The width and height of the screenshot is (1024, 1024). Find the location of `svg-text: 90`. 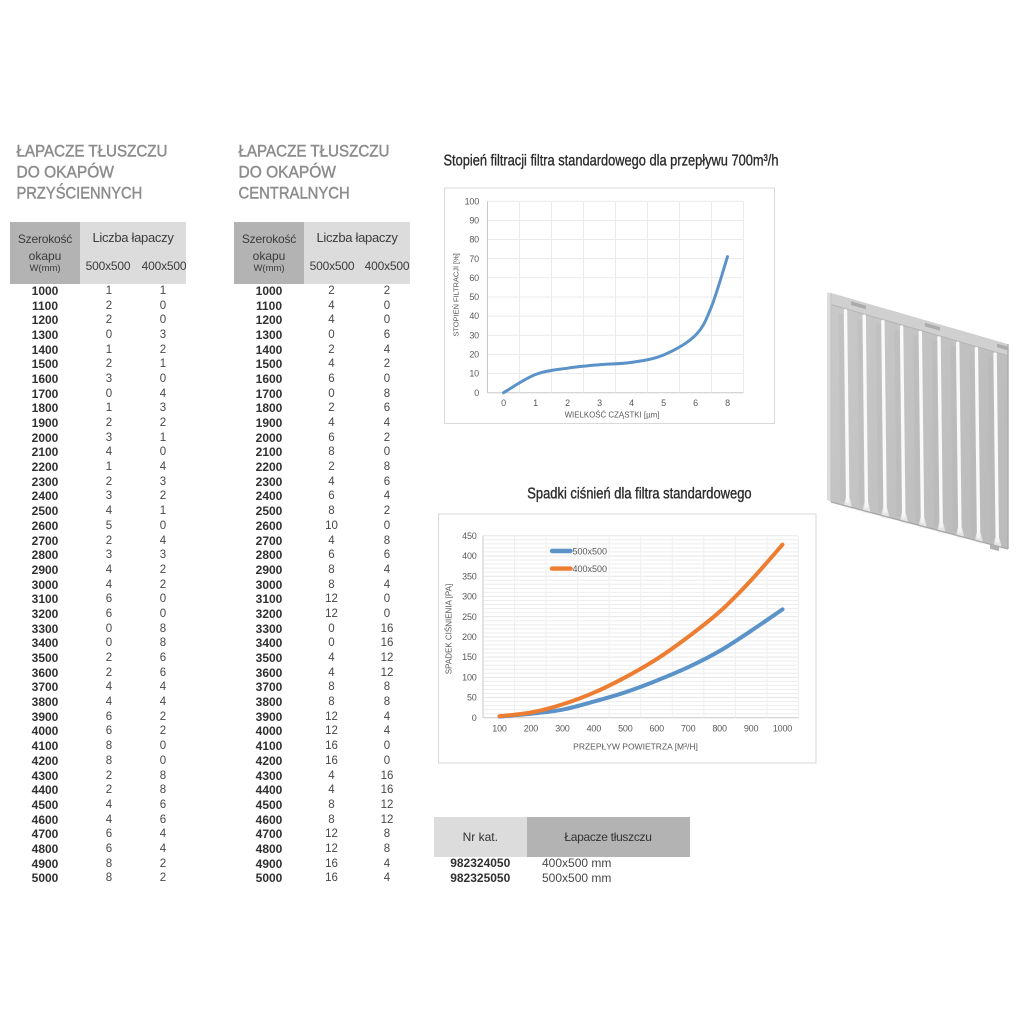

svg-text: 90 is located at coordinates (474, 220).